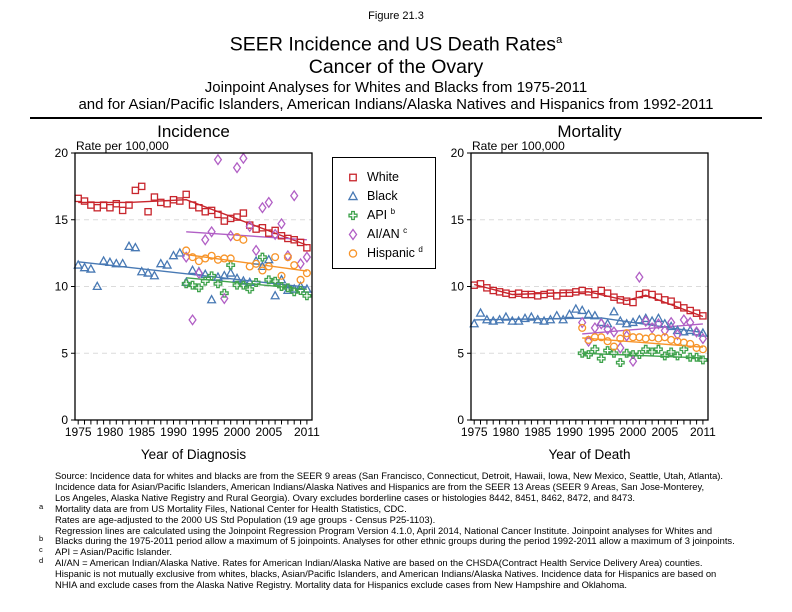 The width and height of the screenshot is (792, 612). What do you see at coordinates (78, 432) in the screenshot?
I see `x-tick-label: 1975` at bounding box center [78, 432].